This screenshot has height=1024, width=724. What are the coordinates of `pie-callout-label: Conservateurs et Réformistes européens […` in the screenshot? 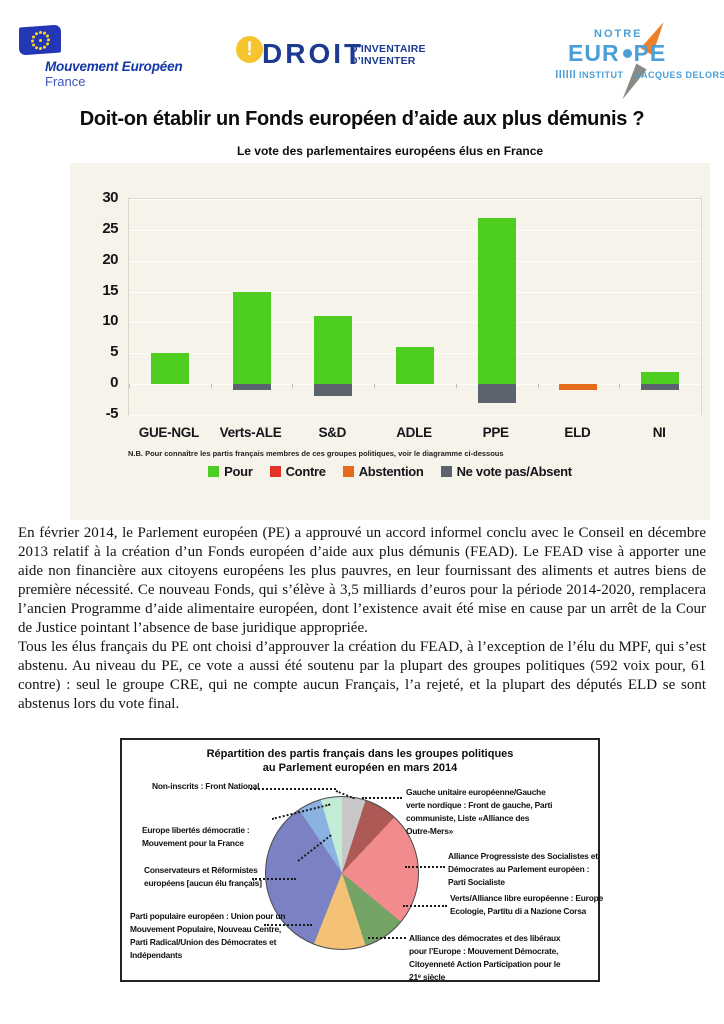 It's located at (203, 876).